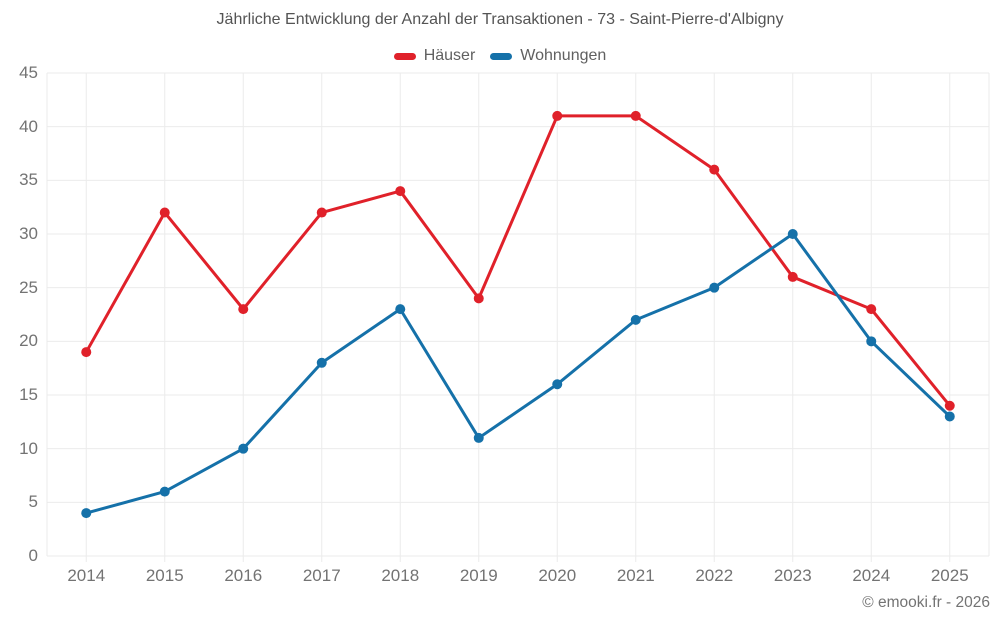  I want to click on x-tick-label: 2022, so click(714, 575).